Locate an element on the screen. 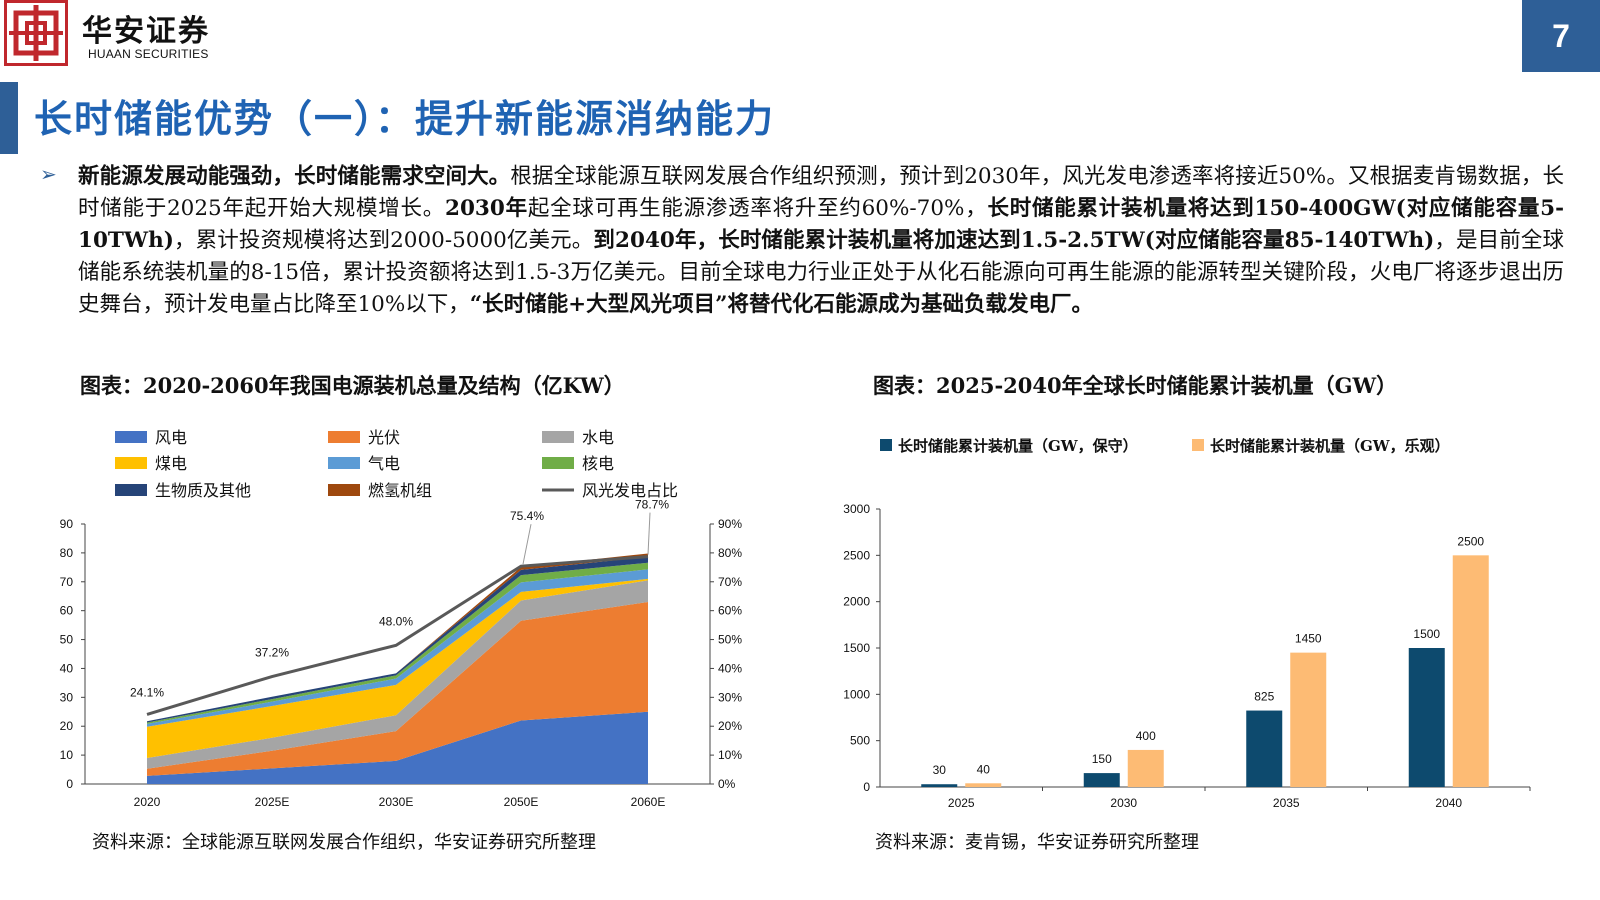 This screenshot has height=900, width=1600. y-tick-label: 1500 is located at coordinates (856, 648).